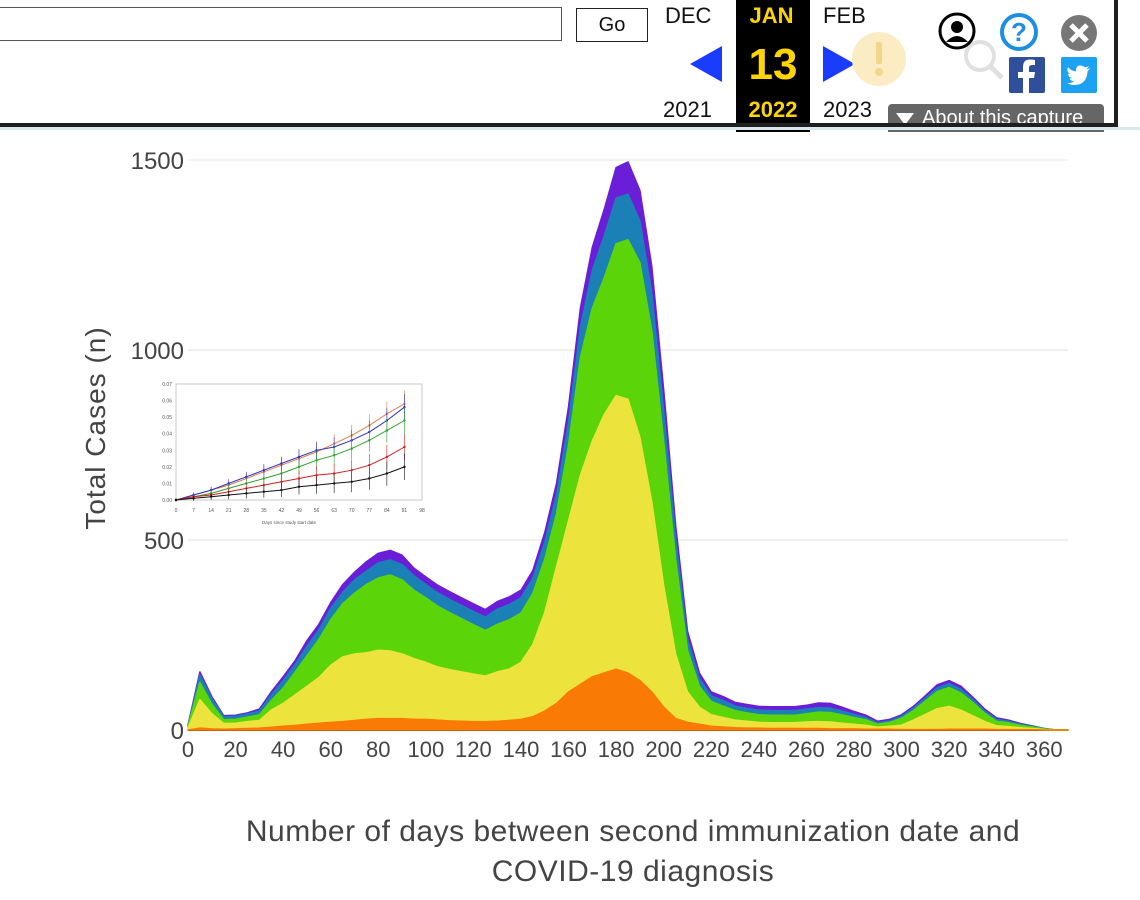 Image resolution: width=1140 pixels, height=900 pixels. What do you see at coordinates (758, 749) in the screenshot?
I see `x-tick-label: 240` at bounding box center [758, 749].